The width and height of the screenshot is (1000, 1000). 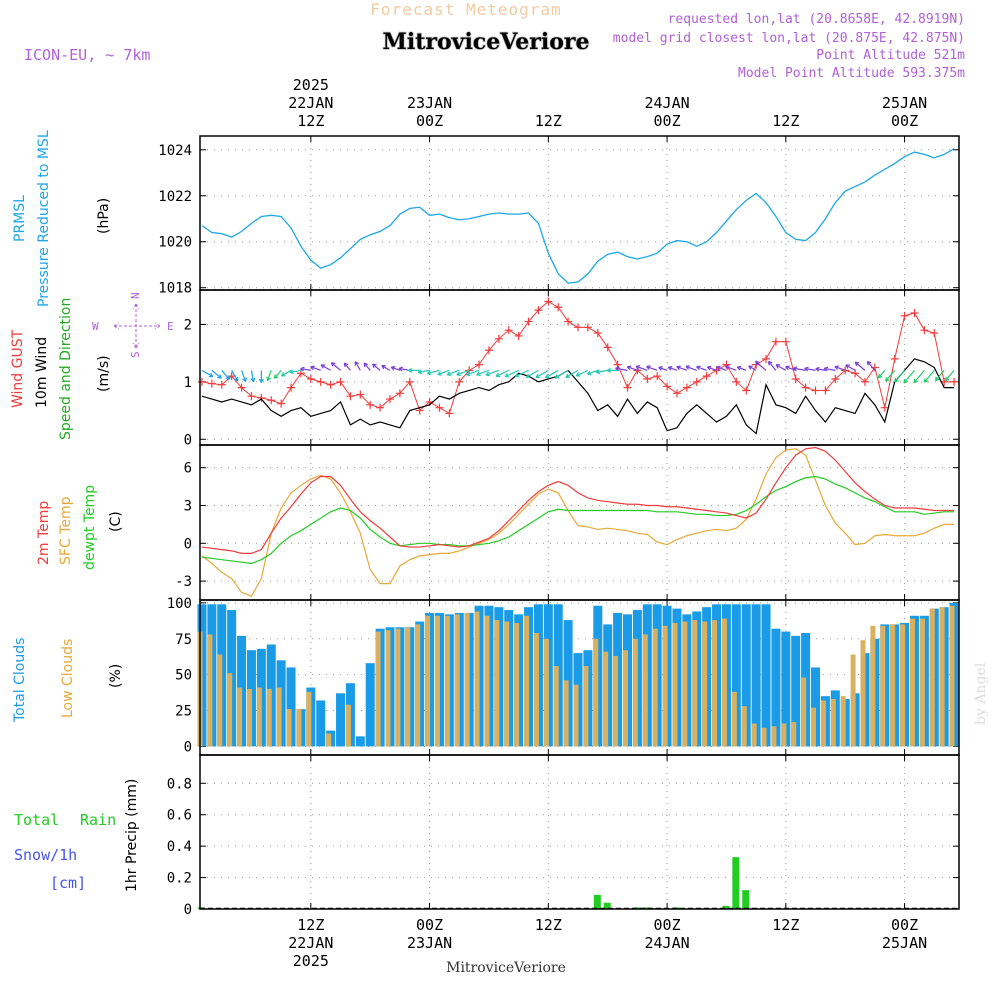 I want to click on panel-label: Total, so click(x=36, y=820).